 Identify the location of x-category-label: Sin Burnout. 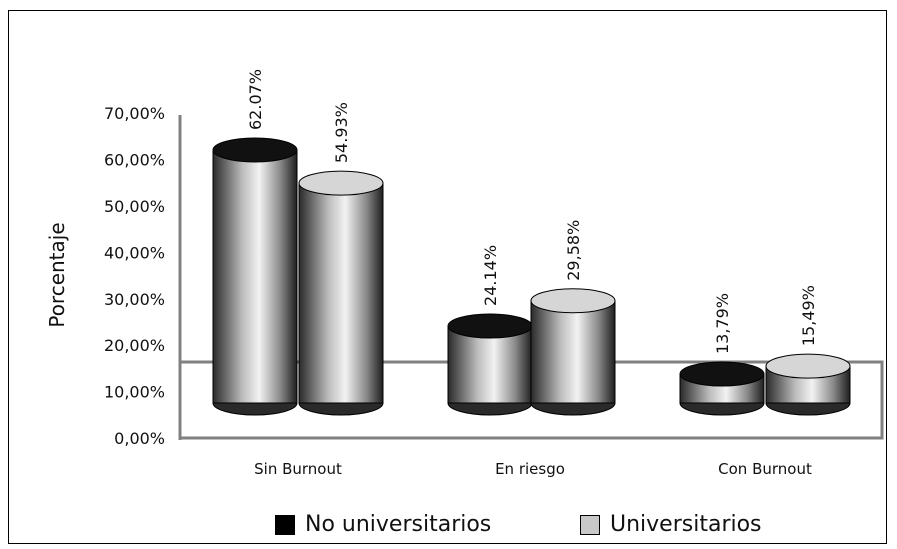
(298, 469).